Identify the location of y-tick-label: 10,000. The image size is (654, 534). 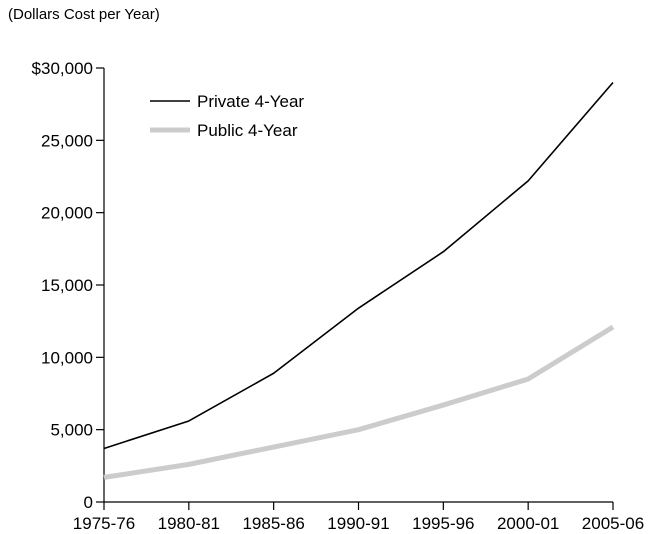
(67, 357).